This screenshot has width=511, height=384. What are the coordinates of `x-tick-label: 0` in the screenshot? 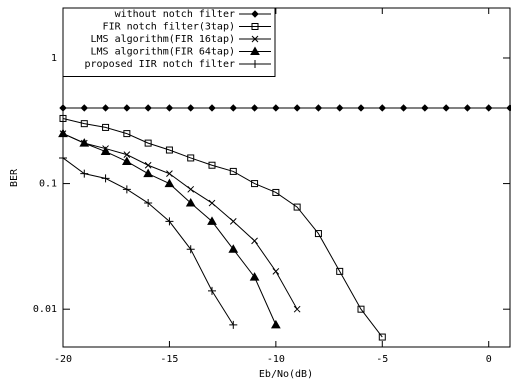 It's located at (489, 359).